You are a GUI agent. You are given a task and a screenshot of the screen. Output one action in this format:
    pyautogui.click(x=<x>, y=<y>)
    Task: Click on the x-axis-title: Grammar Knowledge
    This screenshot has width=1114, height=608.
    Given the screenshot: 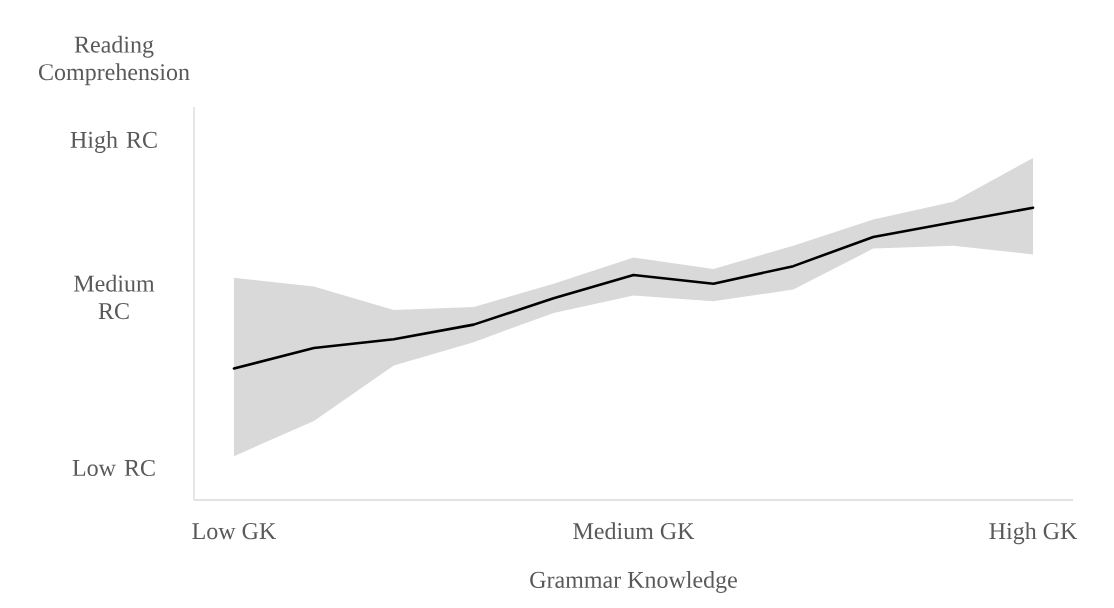 What is the action you would take?
    pyautogui.click(x=633, y=582)
    